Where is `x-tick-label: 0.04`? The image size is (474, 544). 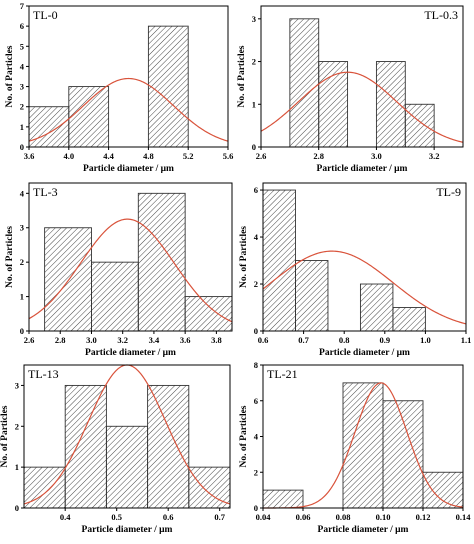
x-tick-label: 0.04 is located at coordinates (264, 517).